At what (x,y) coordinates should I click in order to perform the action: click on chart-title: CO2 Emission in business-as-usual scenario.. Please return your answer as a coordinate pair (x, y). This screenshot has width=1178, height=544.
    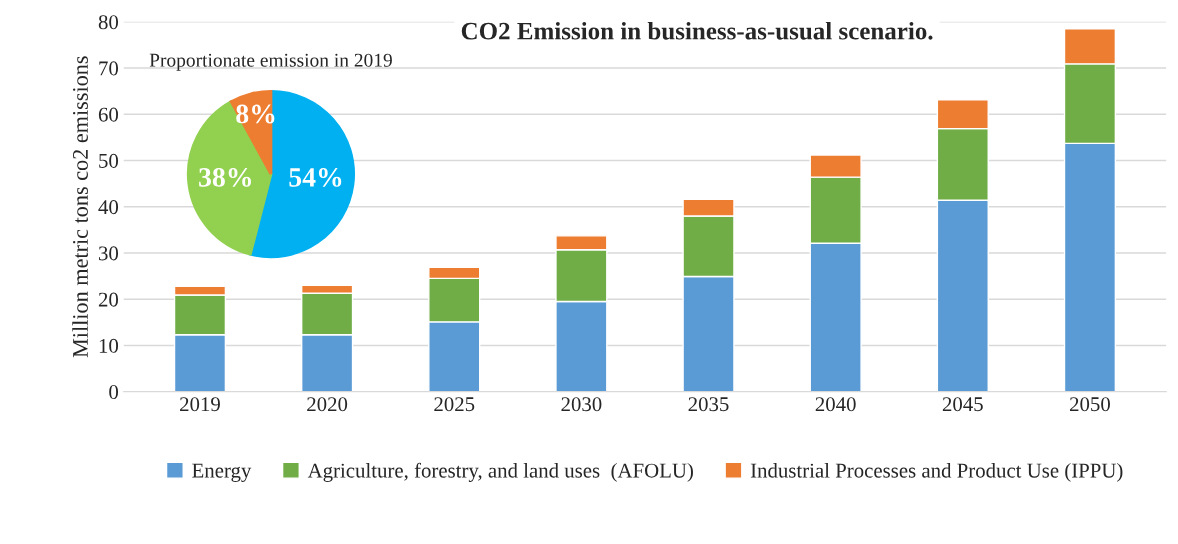
    Looking at the image, I should click on (697, 30).